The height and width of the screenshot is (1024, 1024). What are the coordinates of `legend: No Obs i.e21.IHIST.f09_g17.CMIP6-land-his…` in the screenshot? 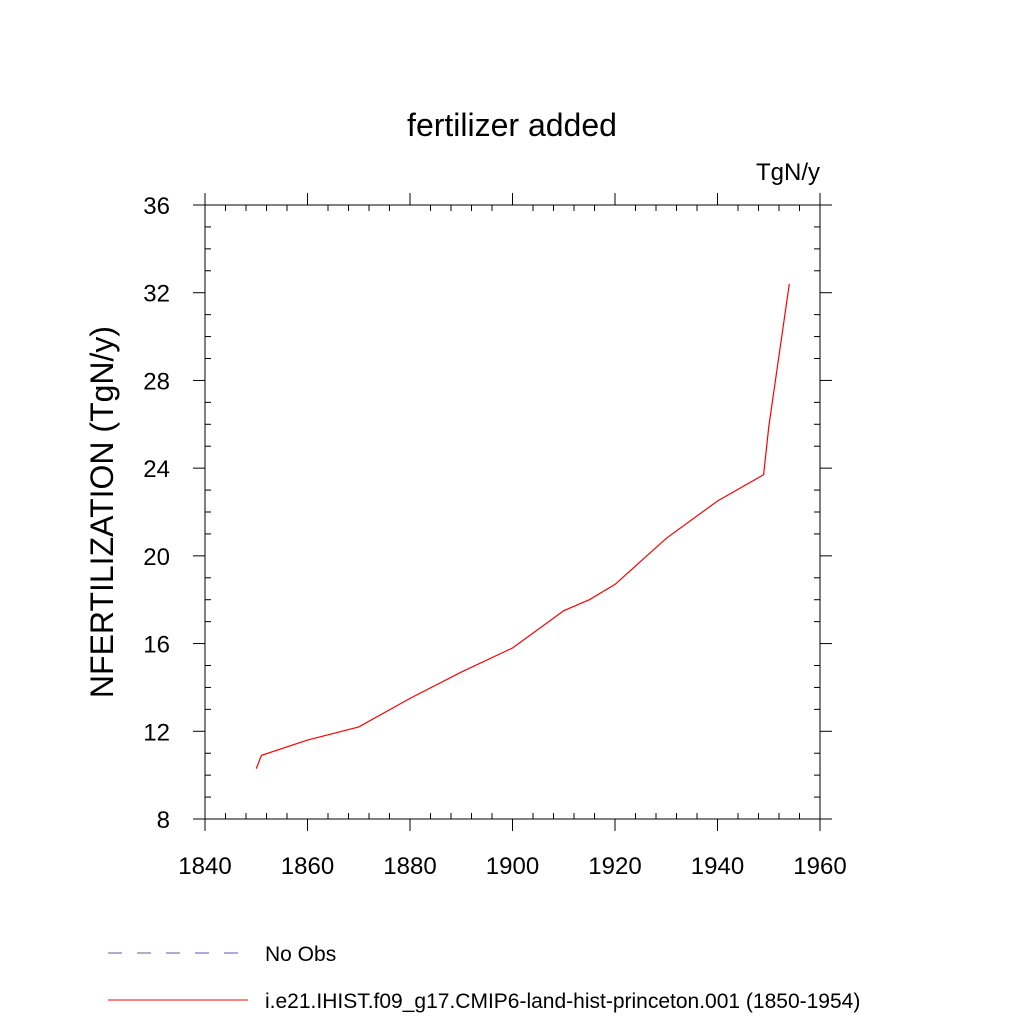 It's located at (484, 978).